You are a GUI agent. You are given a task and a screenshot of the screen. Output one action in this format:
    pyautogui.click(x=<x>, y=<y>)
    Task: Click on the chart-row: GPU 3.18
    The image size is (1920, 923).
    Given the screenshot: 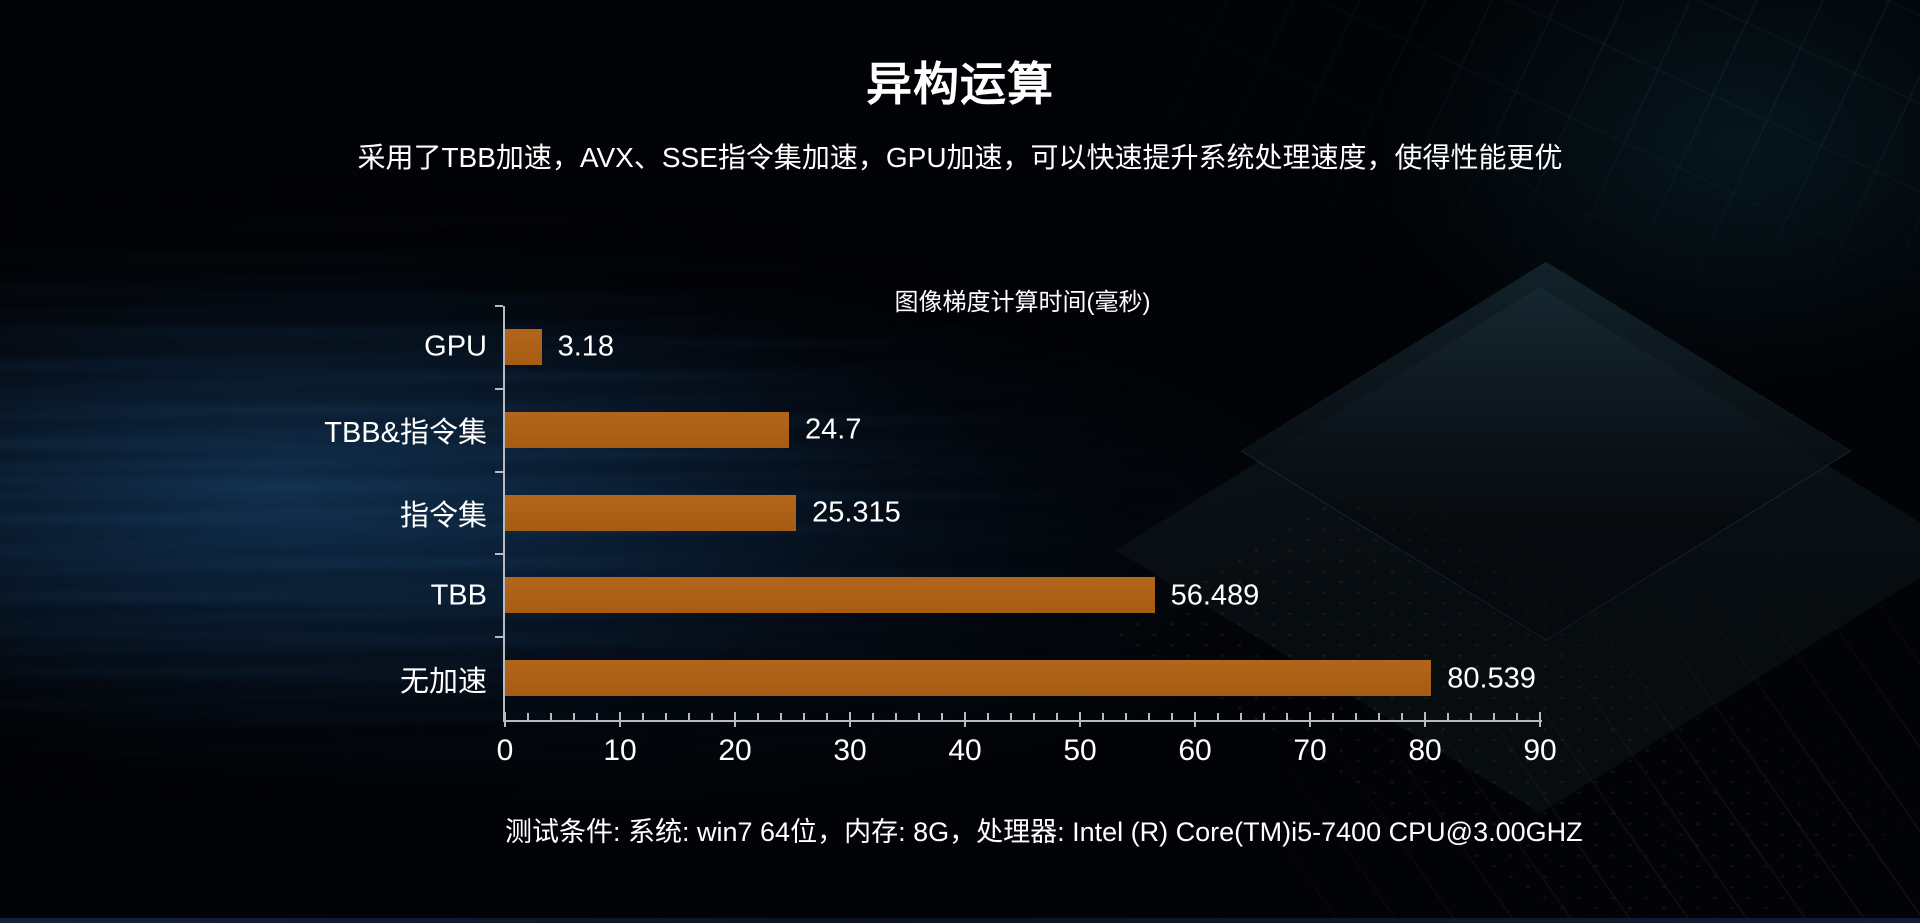 What is the action you would take?
    pyautogui.click(x=982, y=347)
    